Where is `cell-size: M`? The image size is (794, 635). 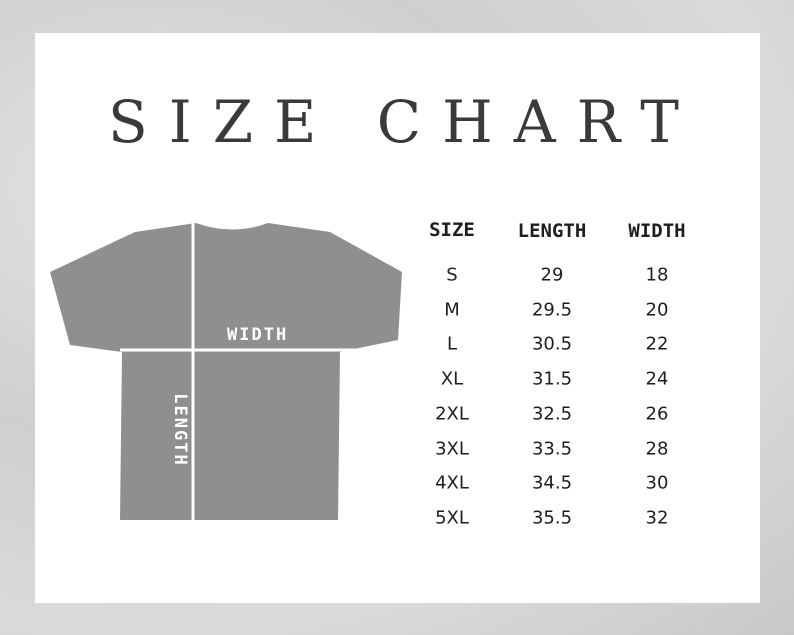
cell-size: M is located at coordinates (452, 310).